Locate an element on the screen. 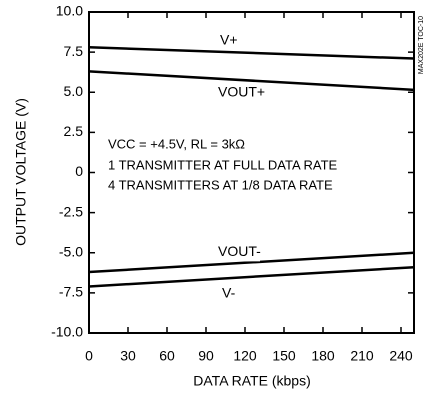 Image resolution: width=427 pixels, height=397 pixels. y-tick-label: 7.5 is located at coordinates (74, 51).